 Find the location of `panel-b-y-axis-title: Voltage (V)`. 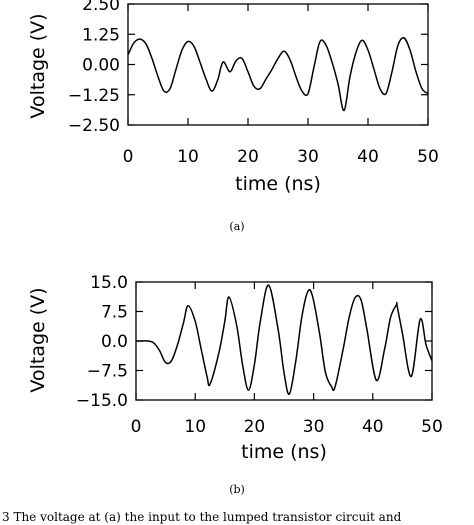

panel-b-y-axis-title: Voltage (V) is located at coordinates (38, 339).